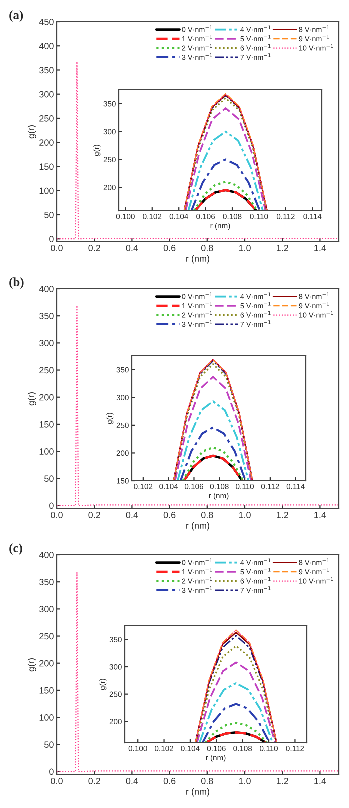  What do you see at coordinates (17, 283) in the screenshot?
I see `chart-title: (b)` at bounding box center [17, 283].